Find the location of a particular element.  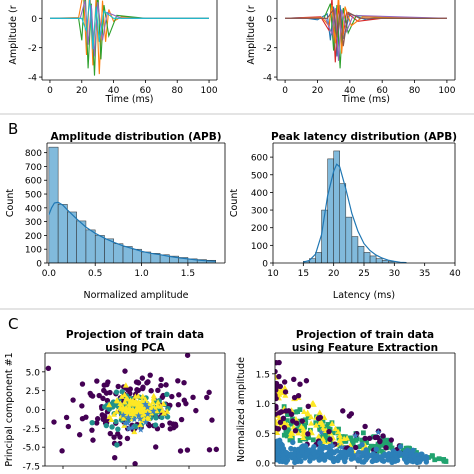

y-tick-label: 200 is located at coordinates (33, 237).